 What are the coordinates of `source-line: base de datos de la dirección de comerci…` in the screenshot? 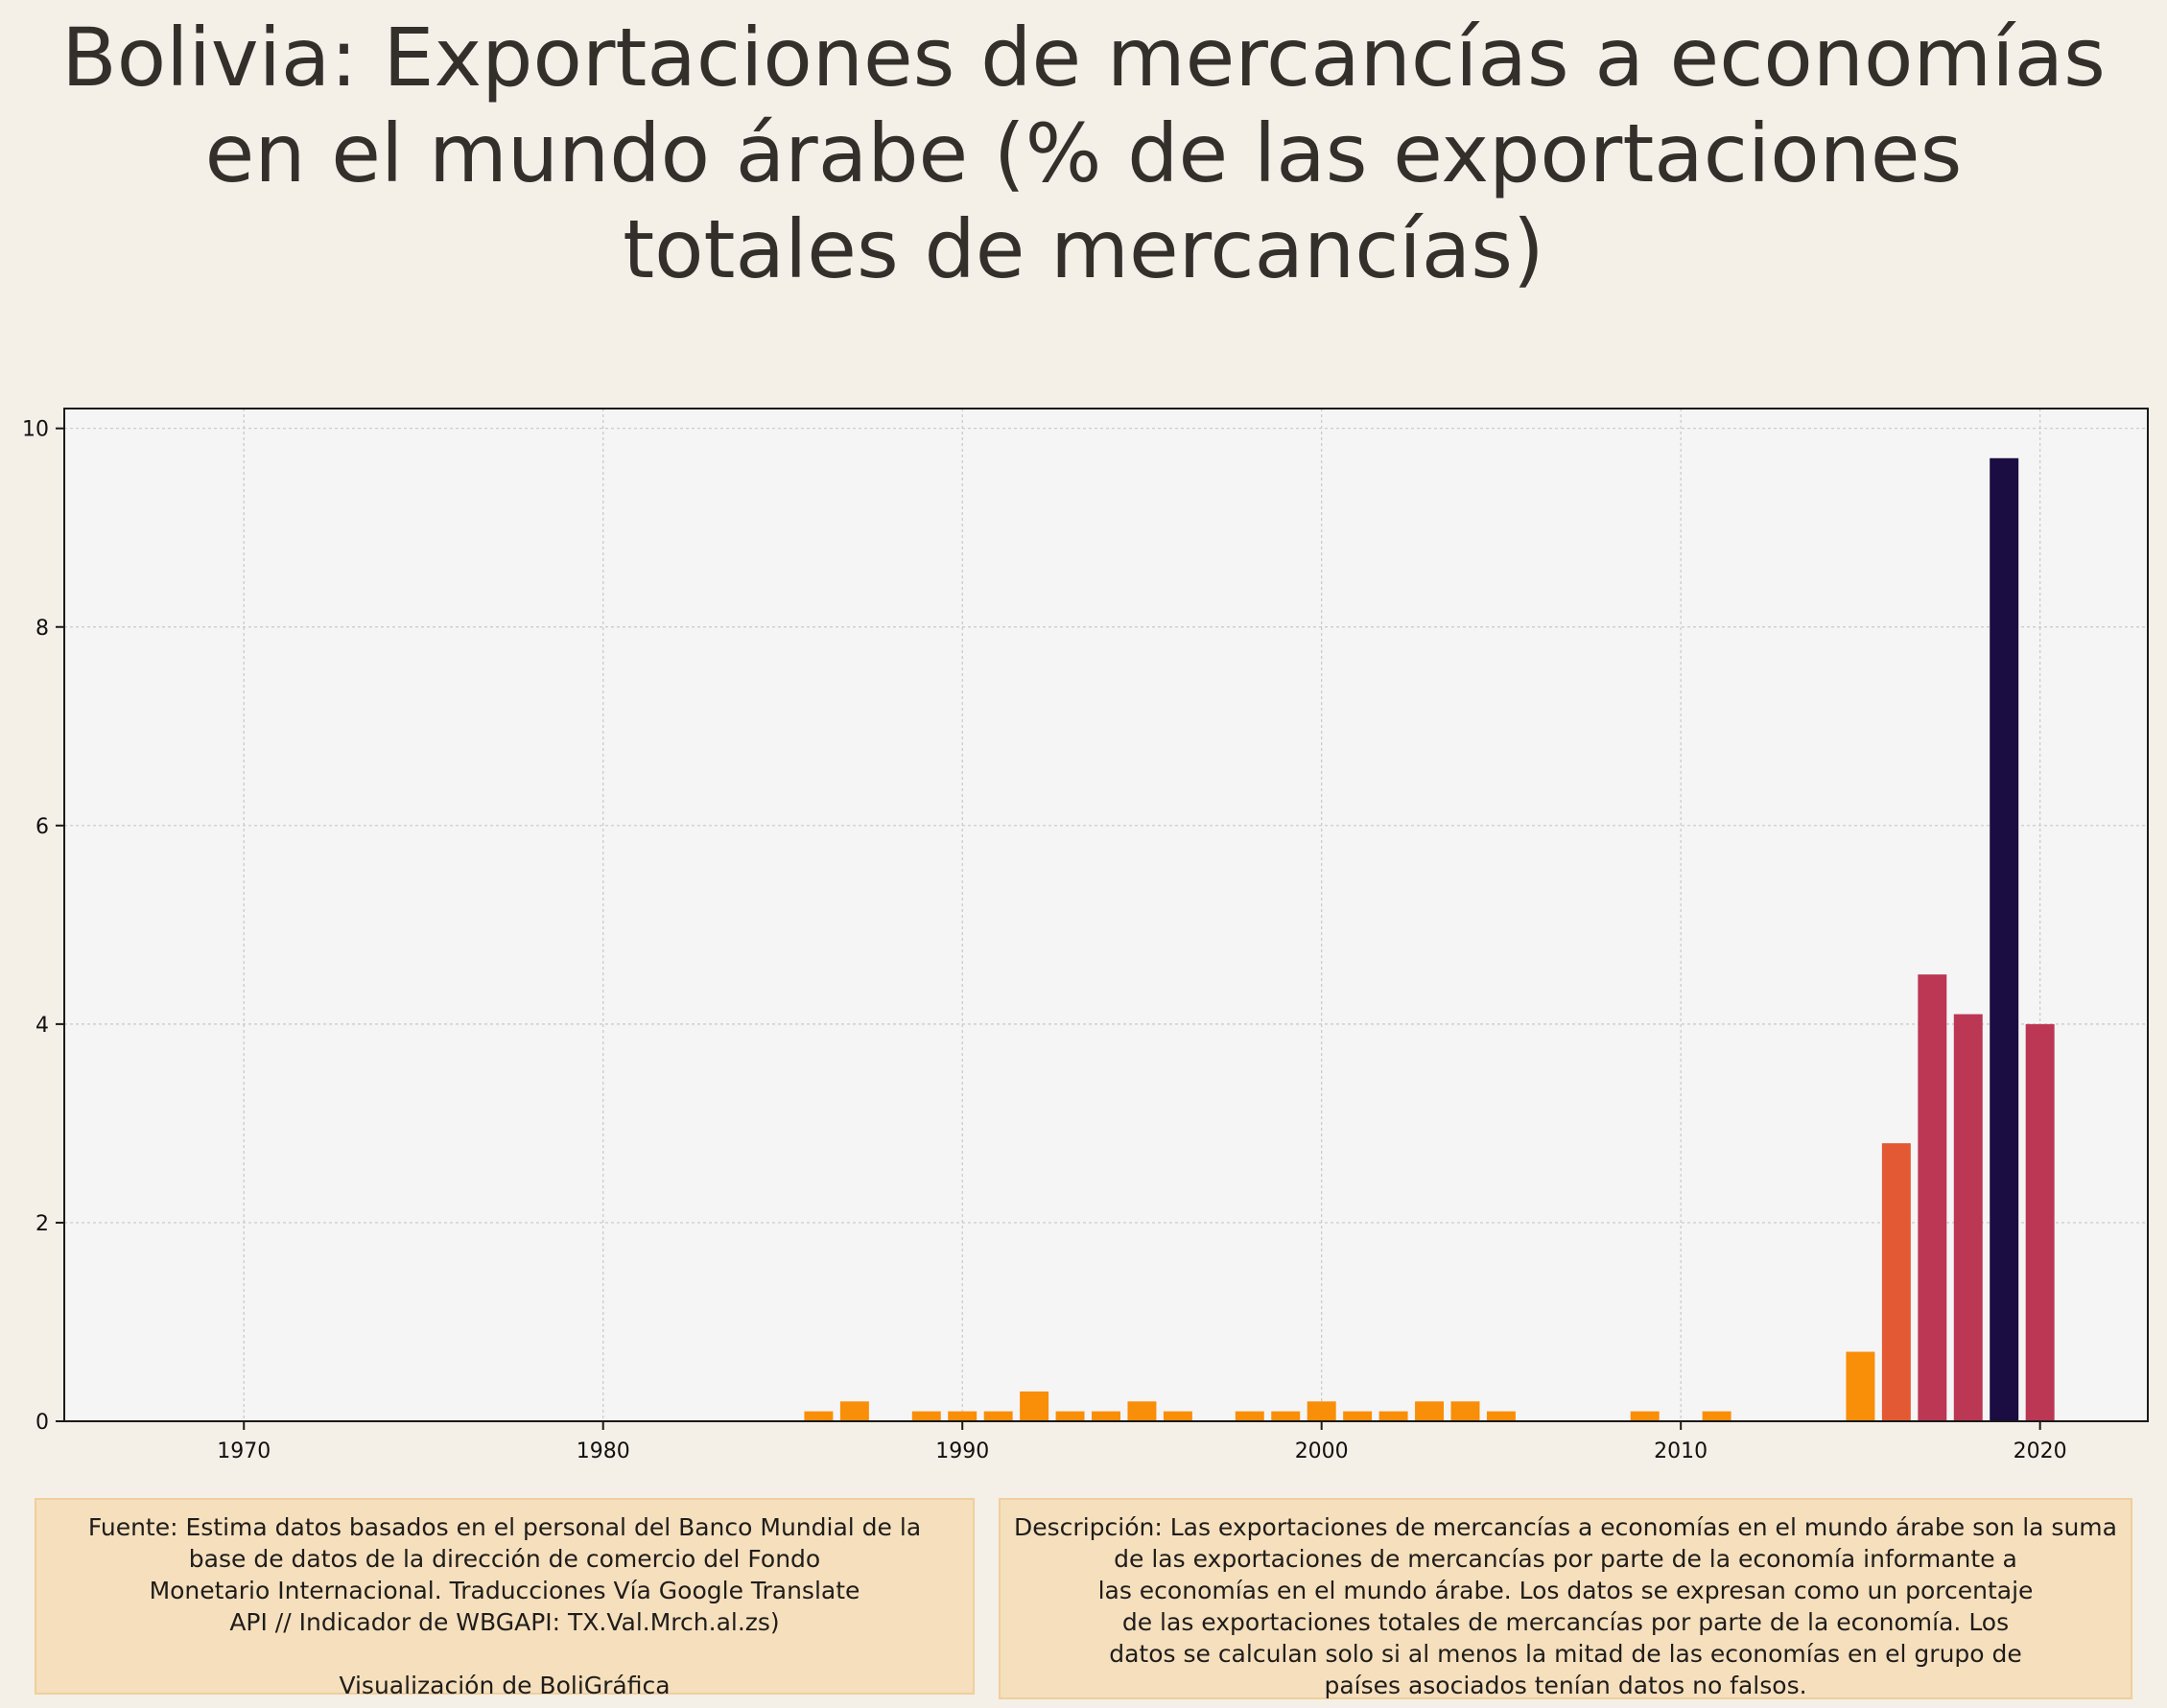 It's located at (504, 1559).